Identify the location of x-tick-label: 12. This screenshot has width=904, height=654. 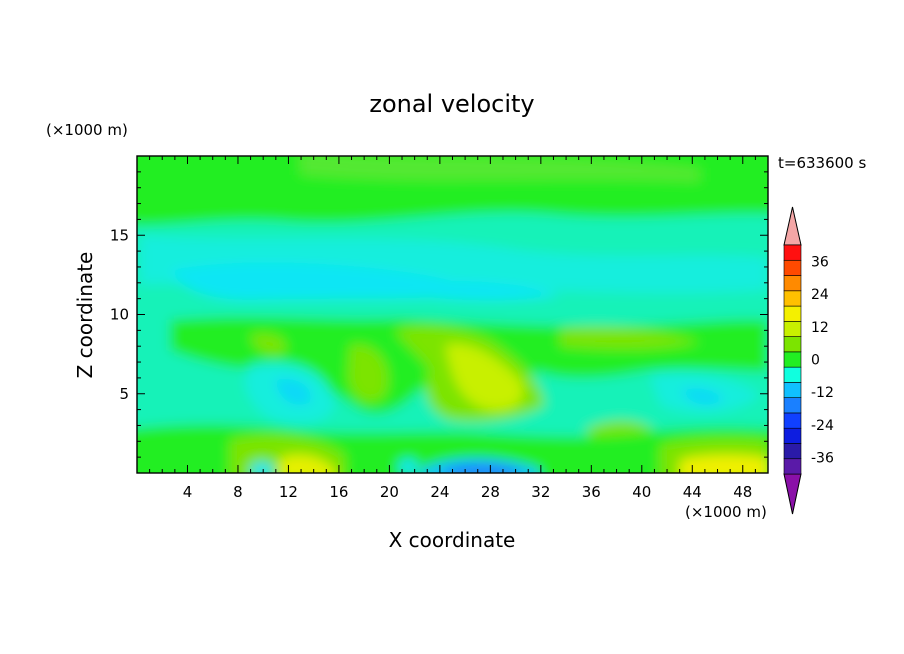
(288, 492).